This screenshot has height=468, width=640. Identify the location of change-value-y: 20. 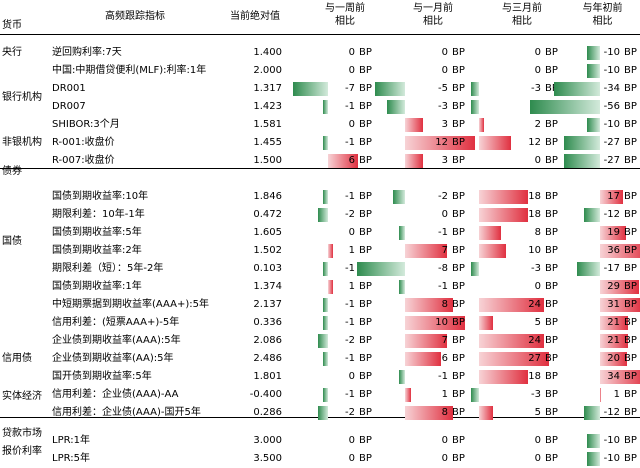
(613, 358).